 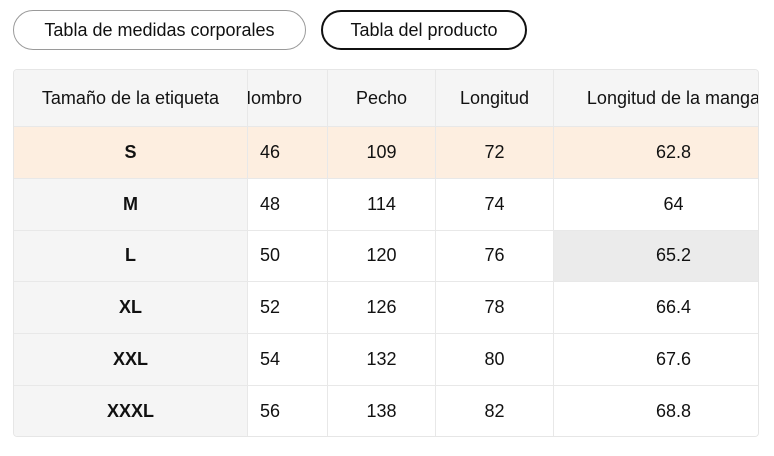 What do you see at coordinates (382, 411) in the screenshot?
I see `table-cell: 138` at bounding box center [382, 411].